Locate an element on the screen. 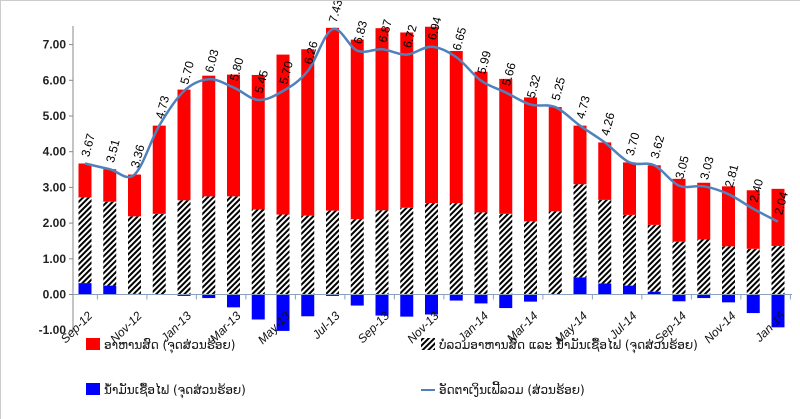  x-tick-label: Sep-13 is located at coordinates (373, 326).